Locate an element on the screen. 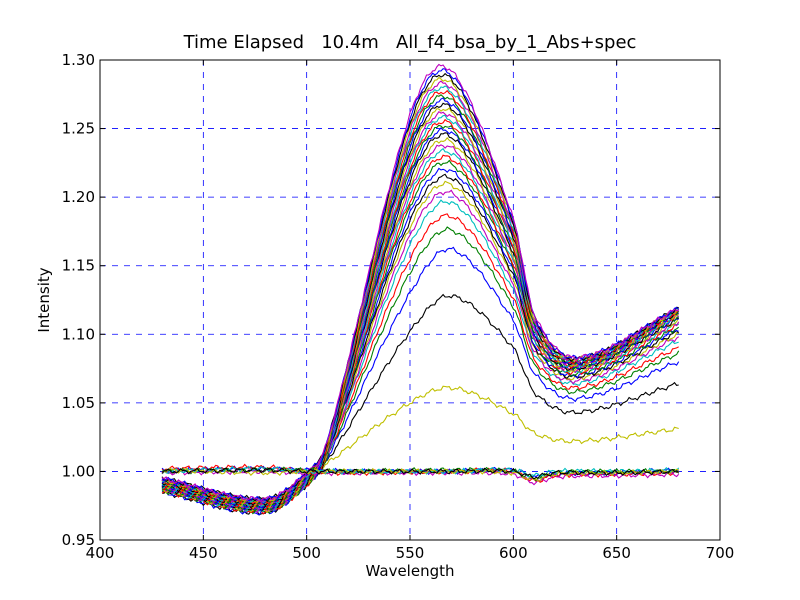  y-tick-label: 1.25 is located at coordinates (78, 129).